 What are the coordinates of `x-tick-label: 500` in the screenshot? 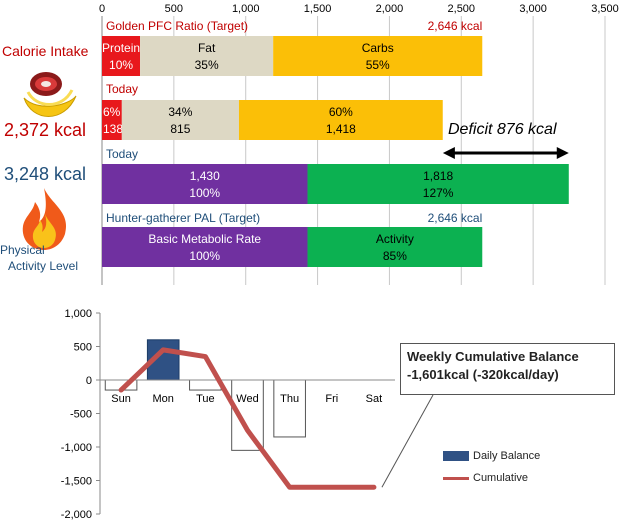 It's located at (174, 9).